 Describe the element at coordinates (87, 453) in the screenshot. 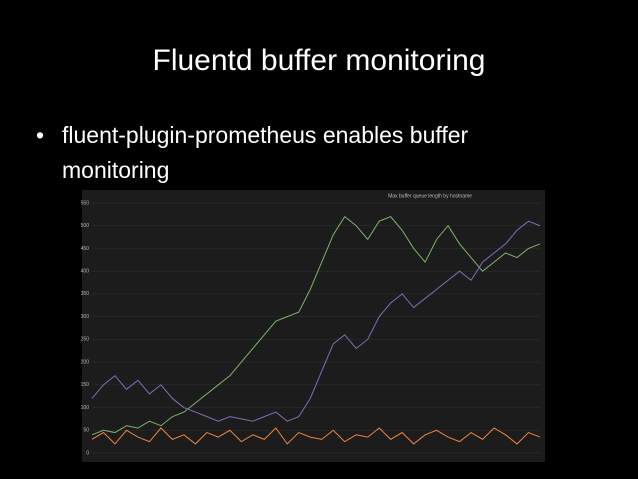

I see `y-tick-label: 0` at that location.